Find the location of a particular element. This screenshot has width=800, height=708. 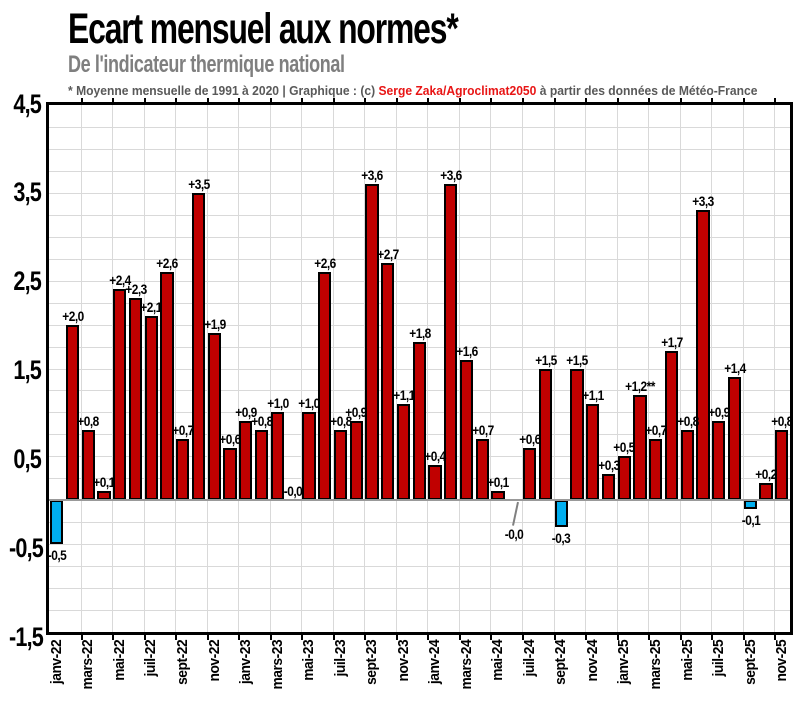

xtick-janv-22: janv-22 is located at coordinates (56, 662).